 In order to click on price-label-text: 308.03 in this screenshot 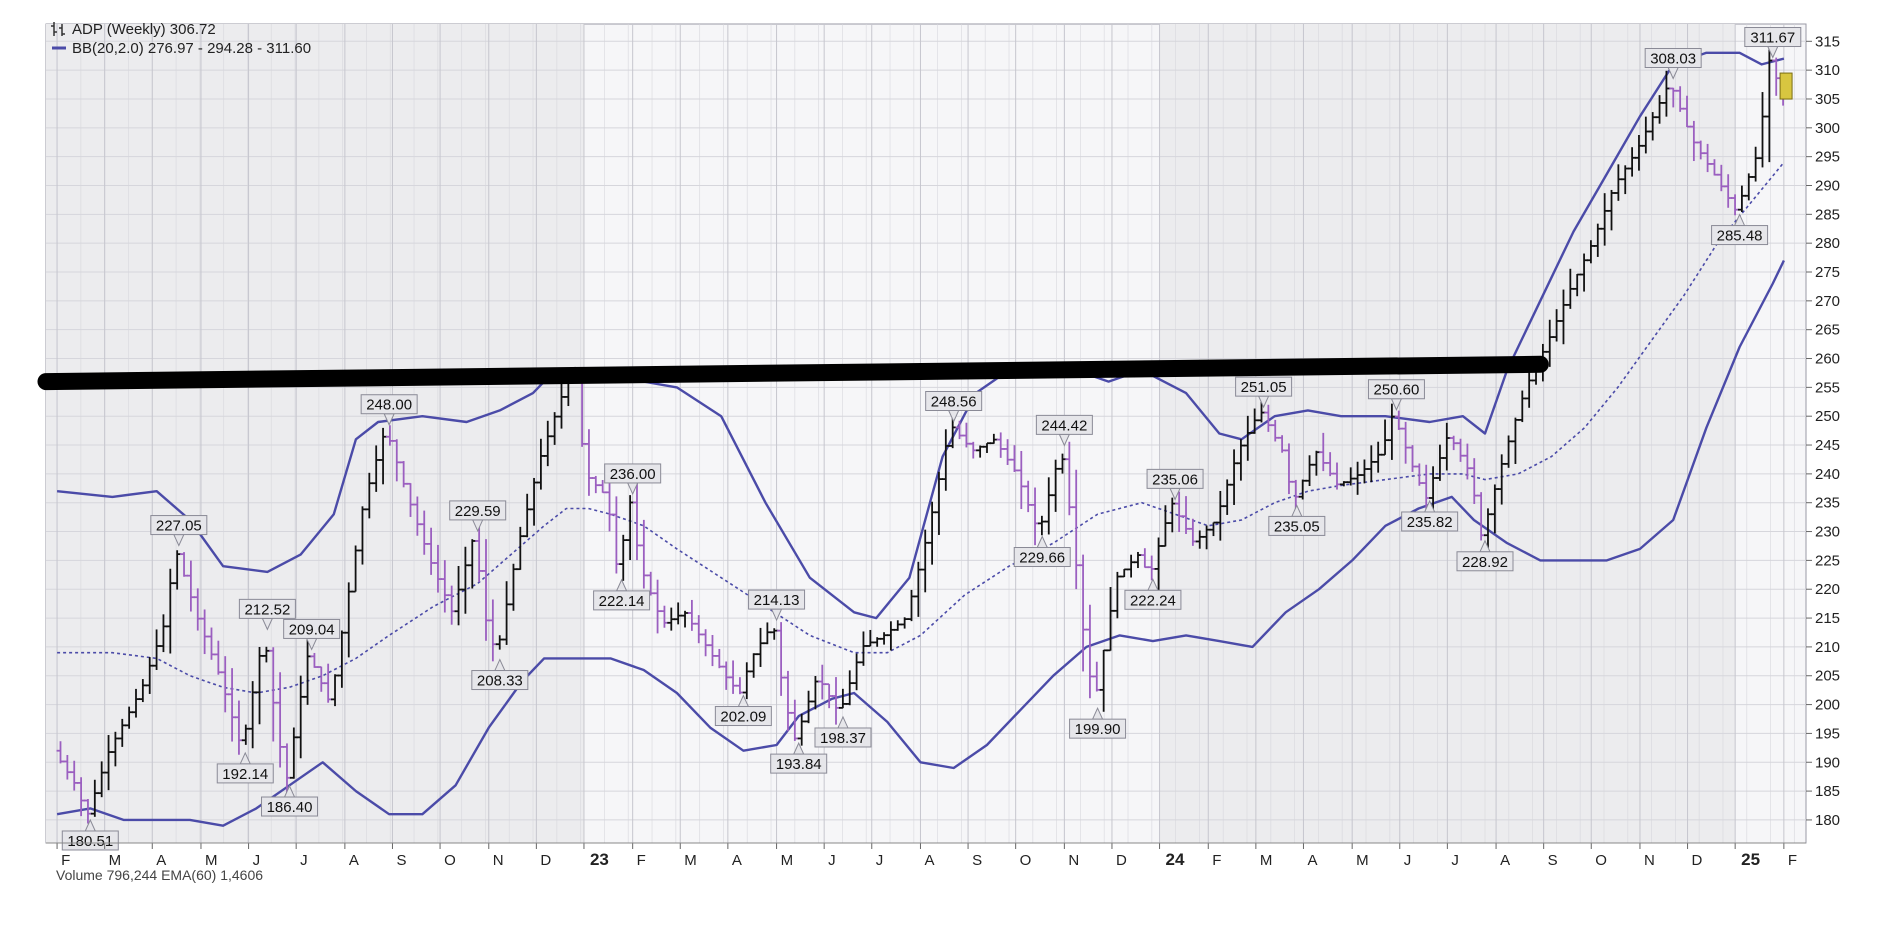, I will do `click(1673, 59)`.